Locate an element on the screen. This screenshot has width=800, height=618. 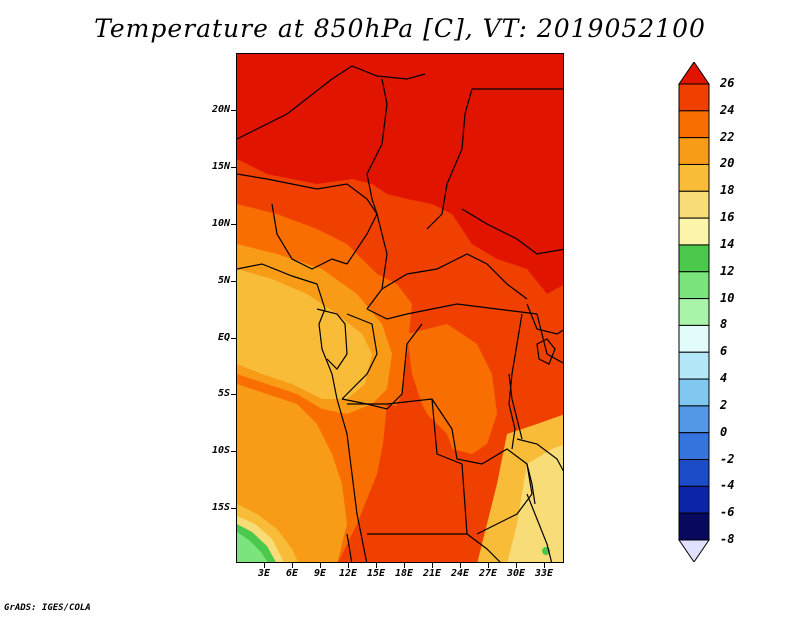
lat-label-5n: 5N is located at coordinates (223, 280).